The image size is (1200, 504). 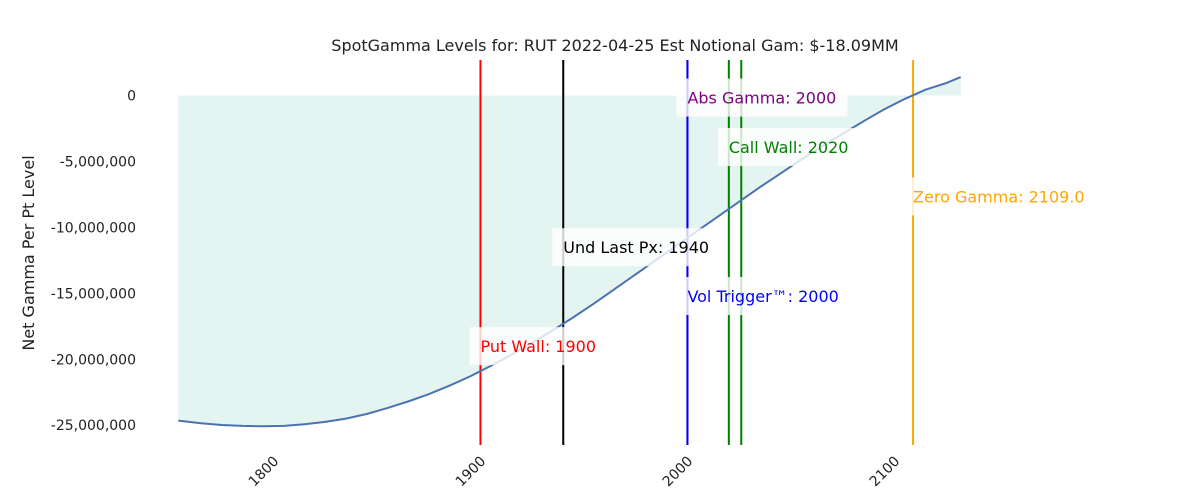 I want to click on level-label-2: Abs Gamma: 2000, so click(x=761, y=98).